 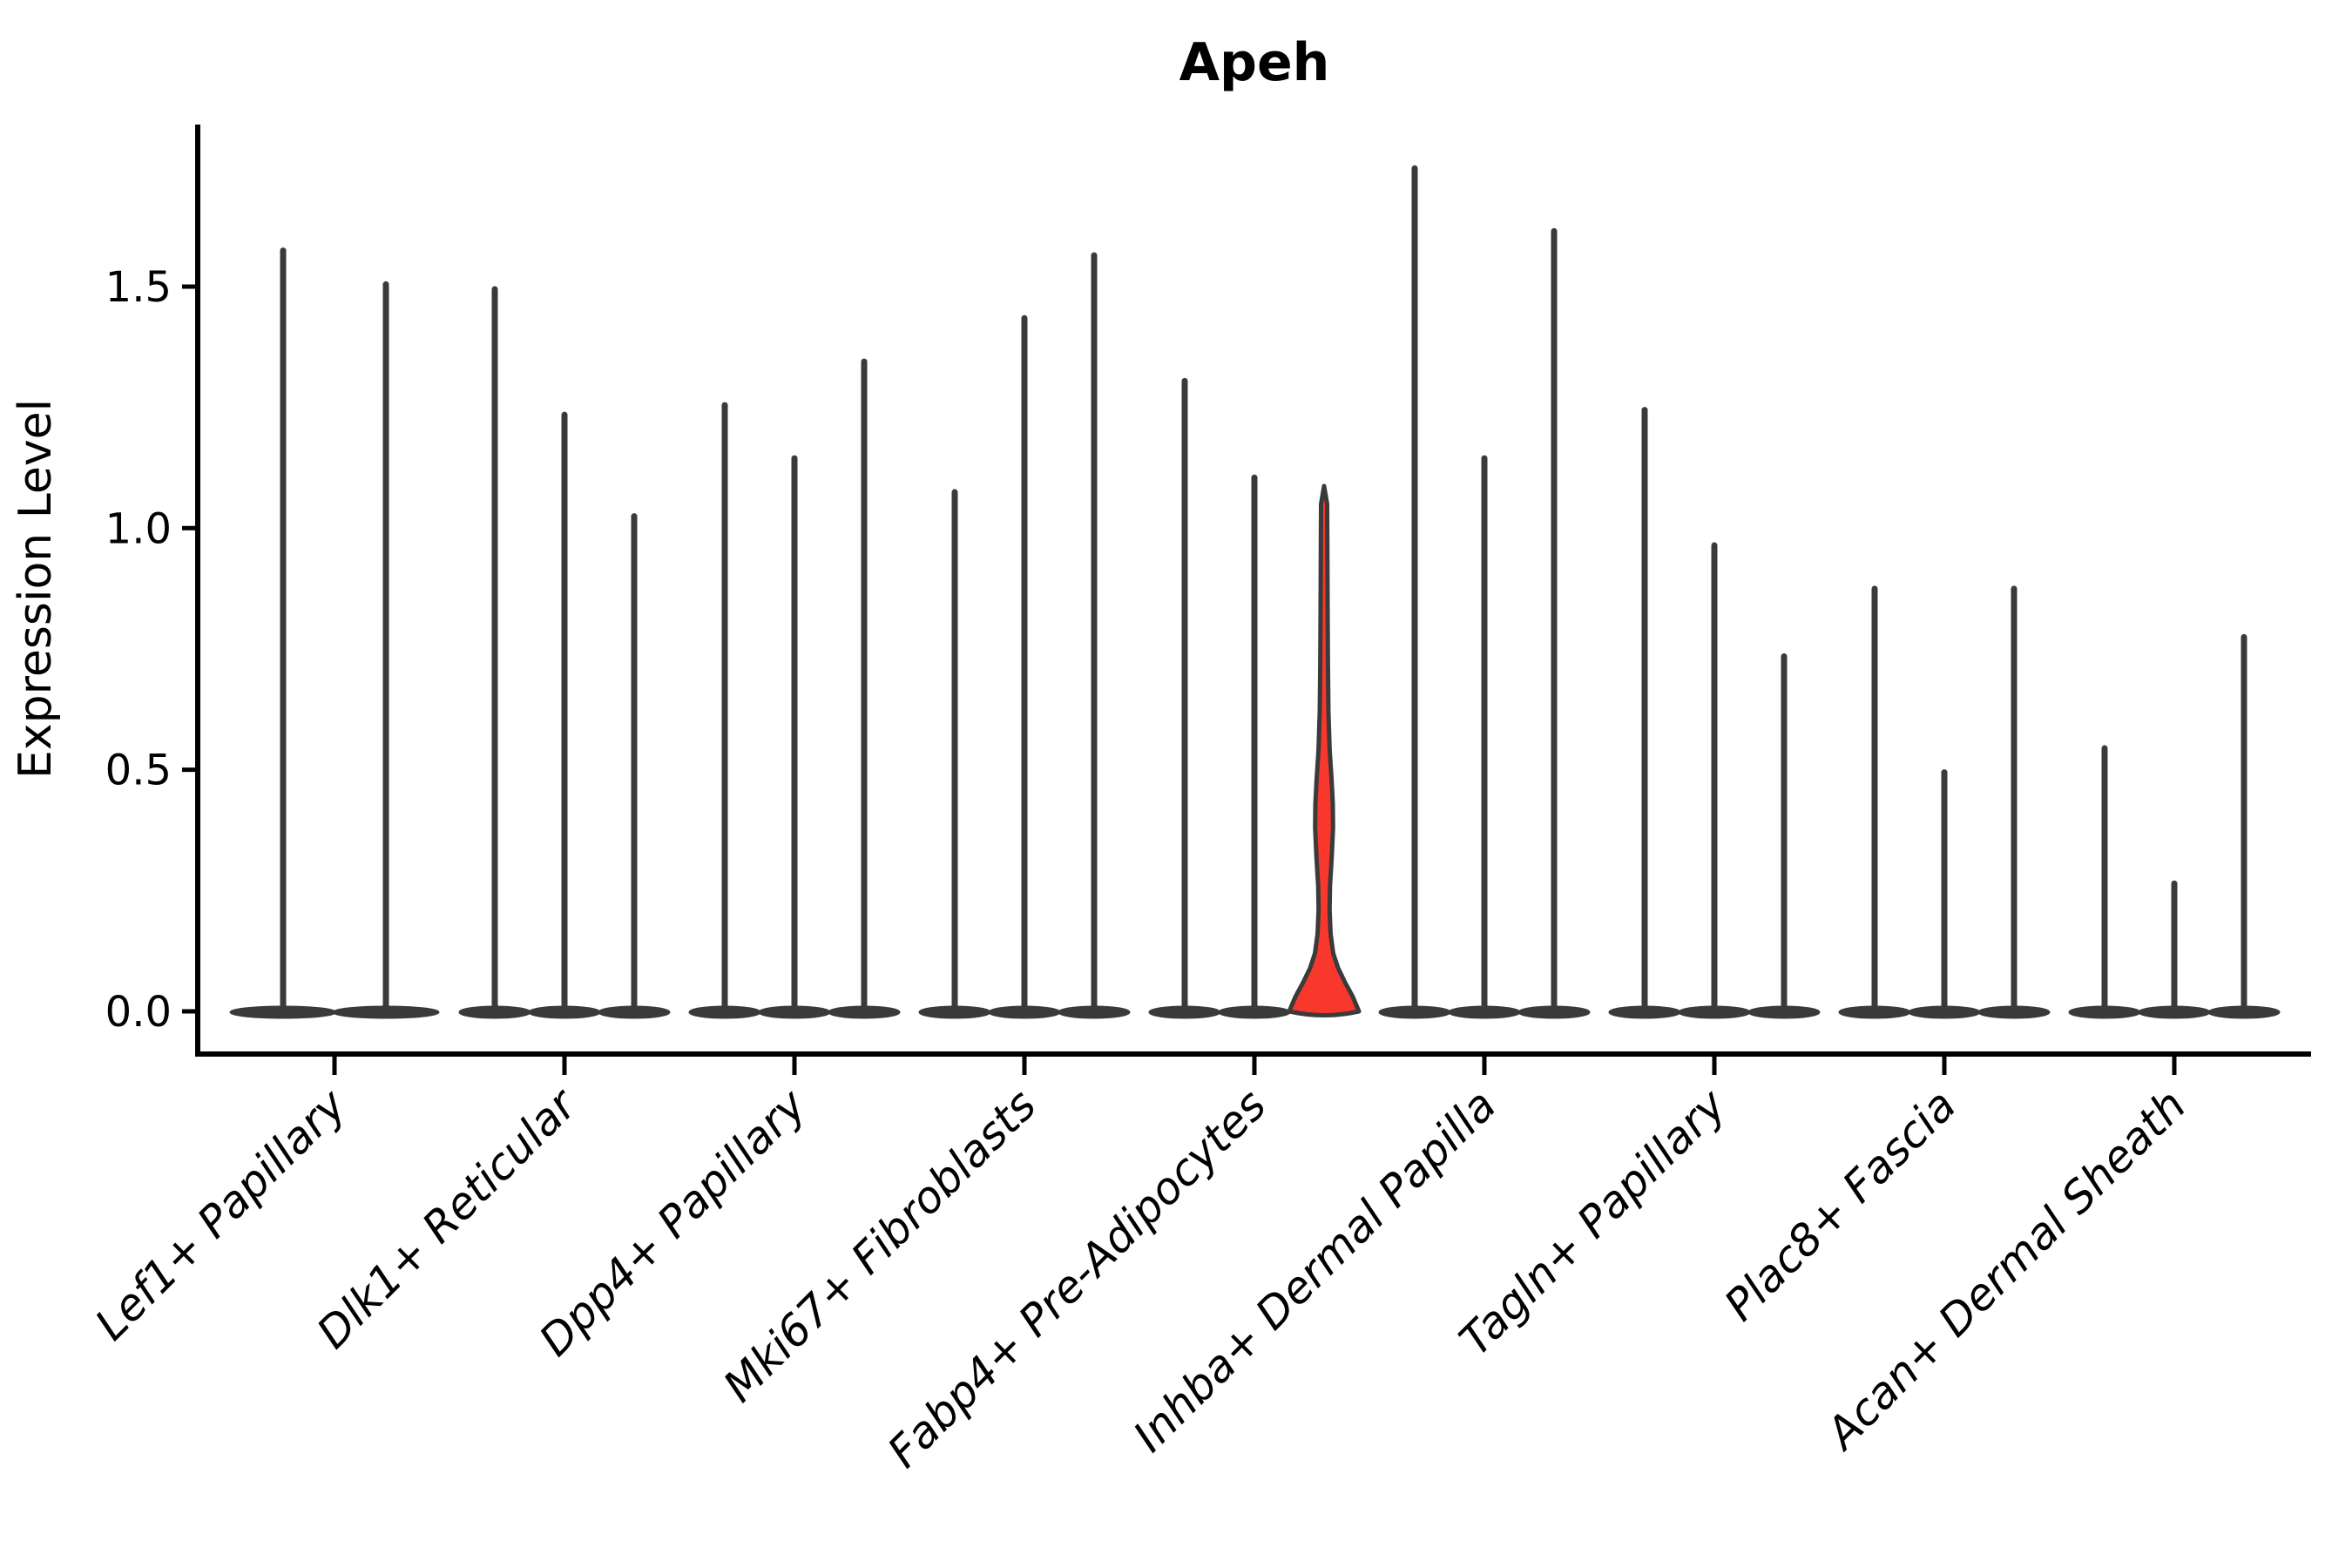 I want to click on x-tick-label: Fabp4+ Pre-Adipocytes, so click(x=1077, y=1278).